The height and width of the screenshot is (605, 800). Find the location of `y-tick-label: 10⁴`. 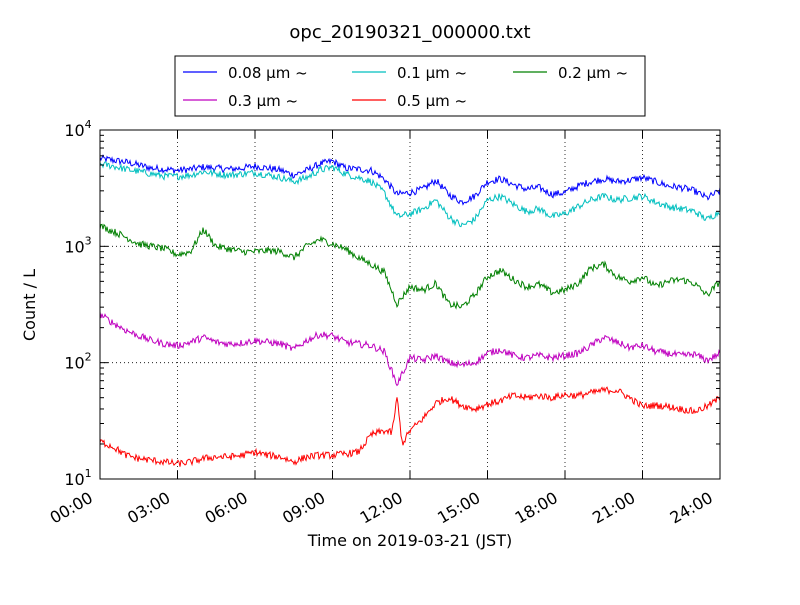

y-tick-label: 10⁴ is located at coordinates (77, 129).